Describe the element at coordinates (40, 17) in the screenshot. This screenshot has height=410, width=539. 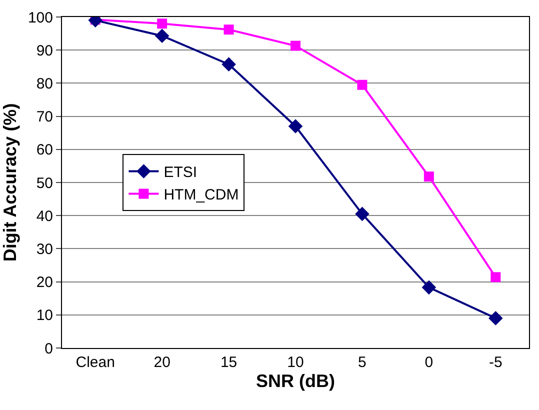
I see `y-tick-label: 100` at that location.